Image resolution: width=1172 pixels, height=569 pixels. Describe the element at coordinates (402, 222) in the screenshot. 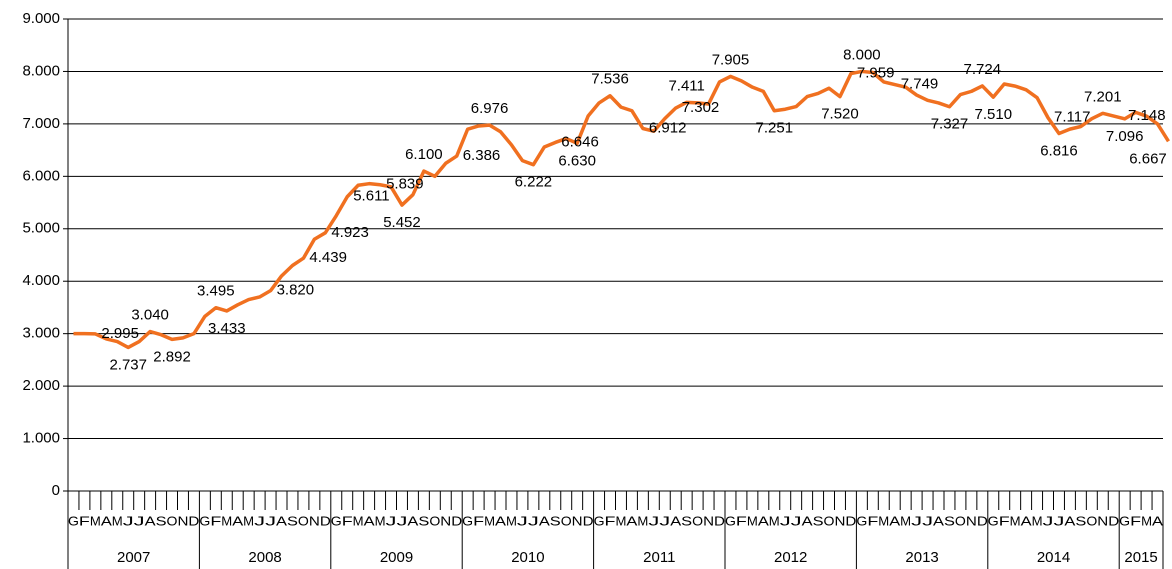

I see `data-label: 5.452` at that location.